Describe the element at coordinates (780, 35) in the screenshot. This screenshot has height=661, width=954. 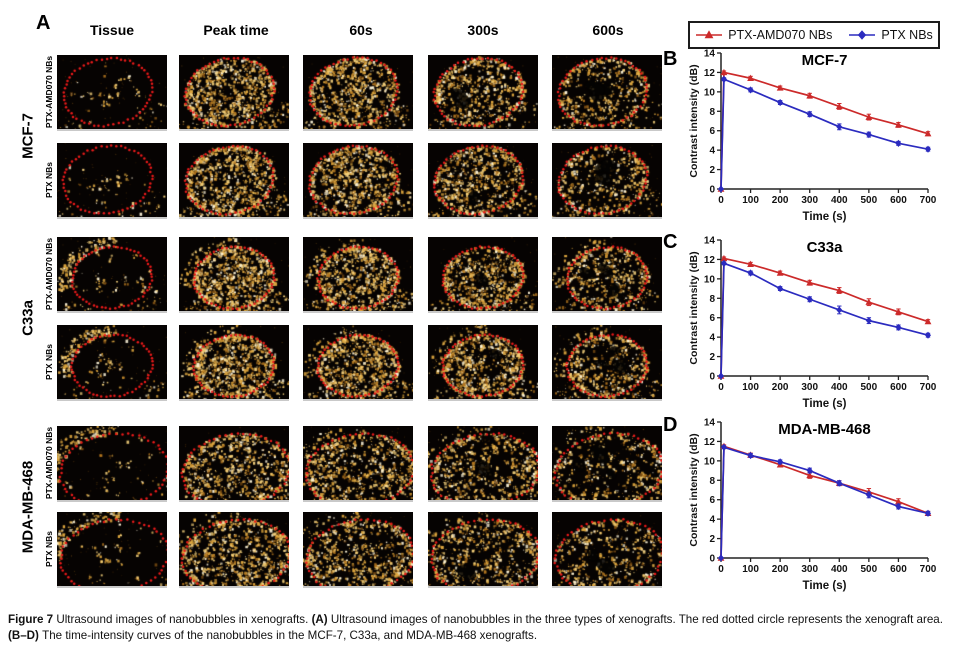
I see `legend-label: PTX-AMD070 NBs` at that location.